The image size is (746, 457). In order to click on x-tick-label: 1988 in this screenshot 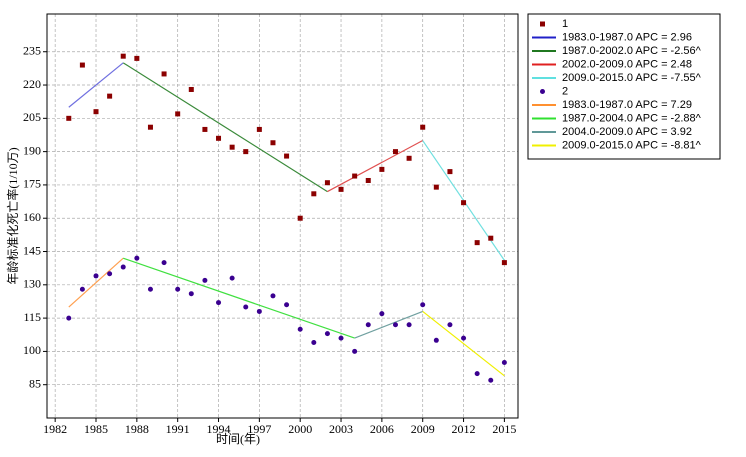, I will do `click(137, 429)`.